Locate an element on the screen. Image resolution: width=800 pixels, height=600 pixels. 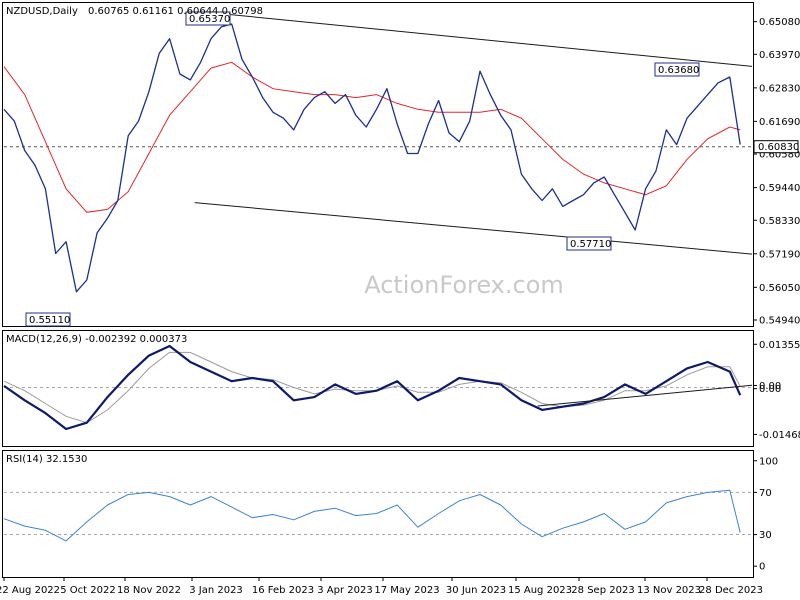
annotation-label: 0.57710 is located at coordinates (590, 244).